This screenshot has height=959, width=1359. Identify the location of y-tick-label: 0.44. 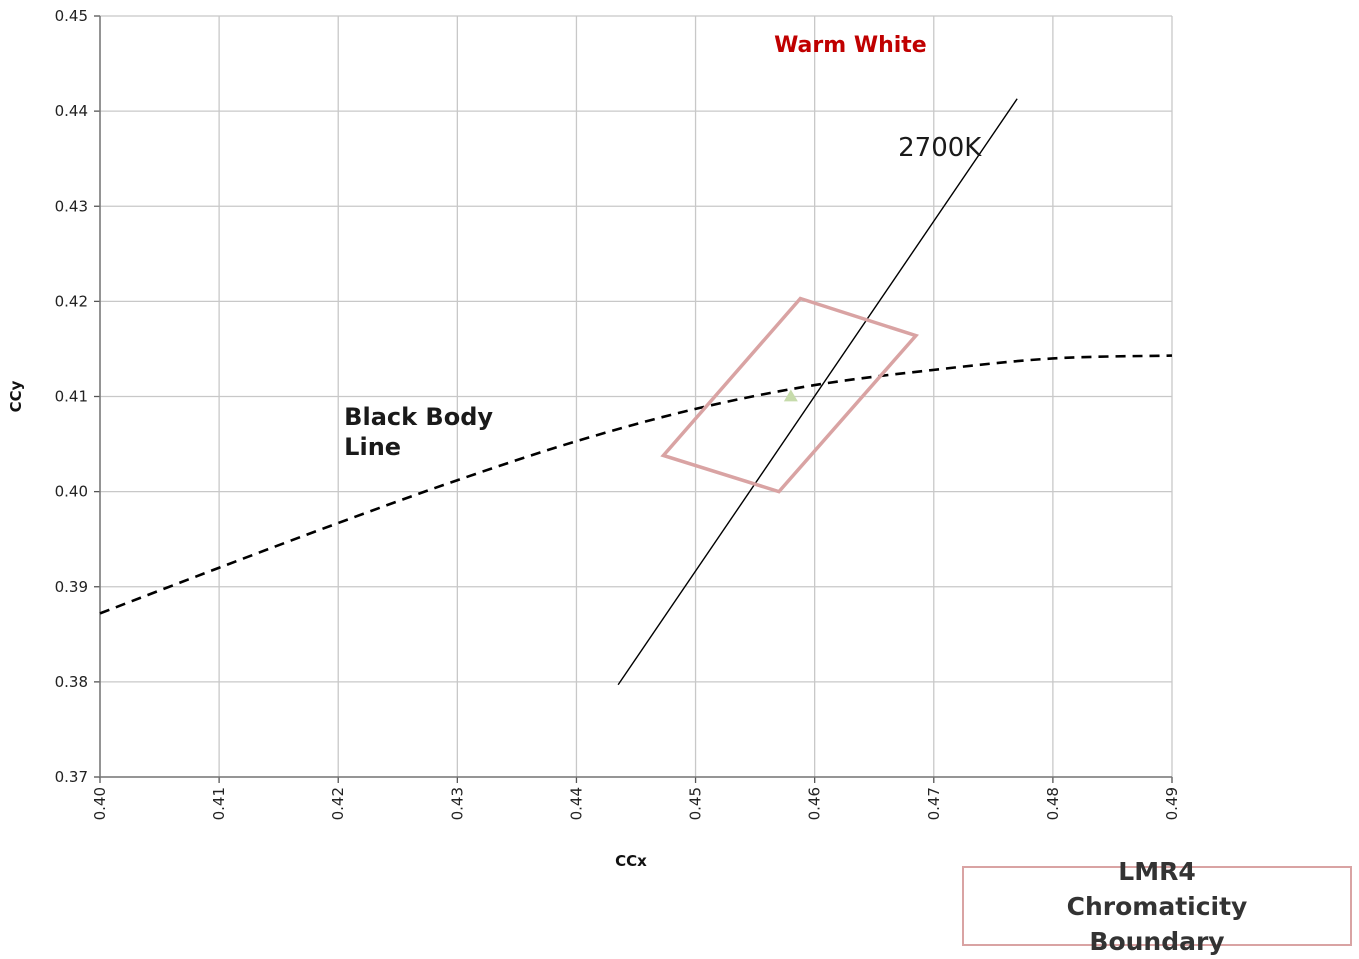
(71, 111).